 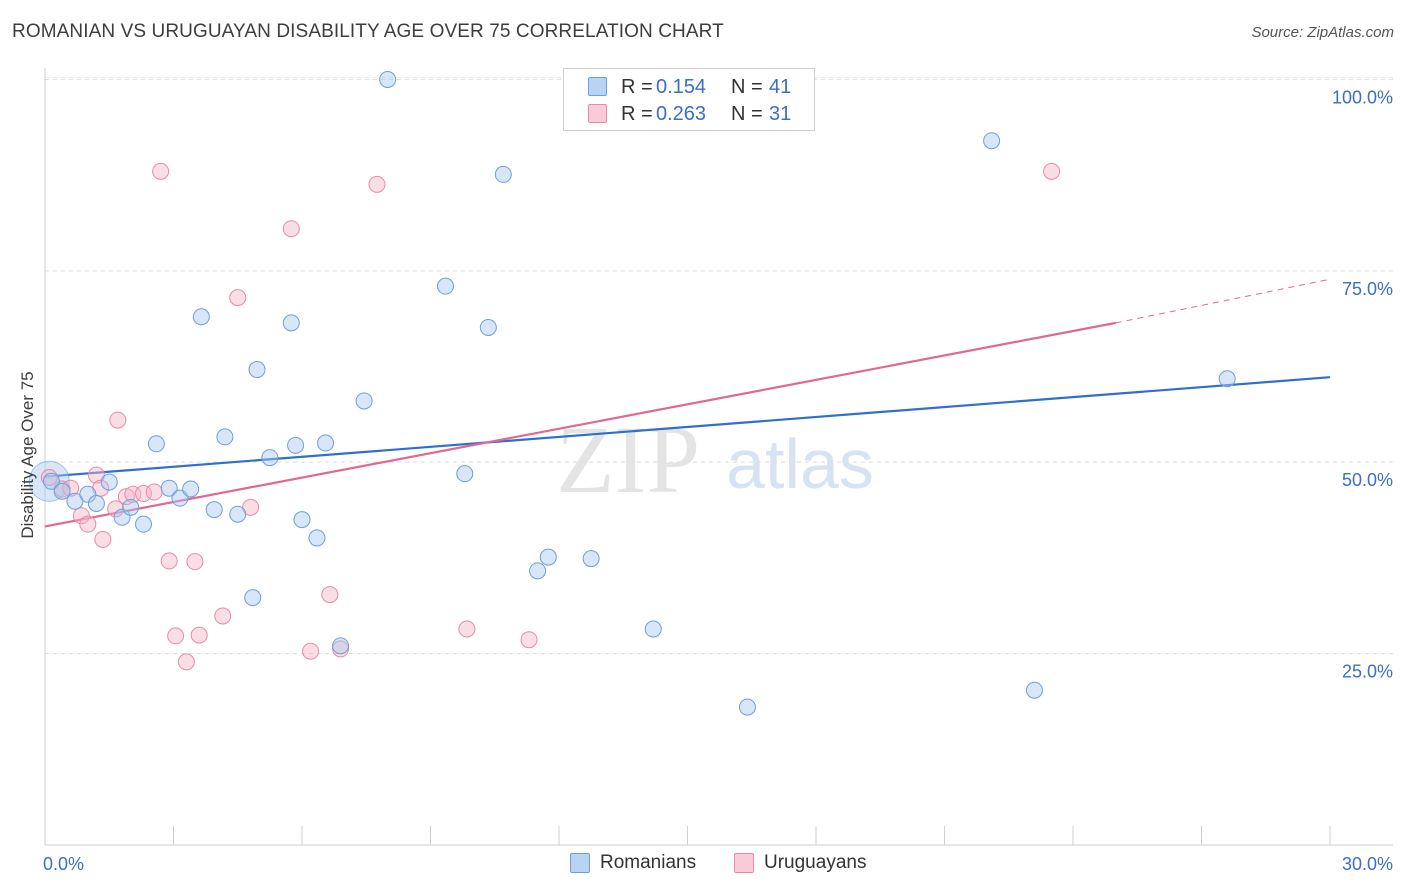 I want to click on trendline-uruguayans-extension, so click(x=1223, y=301).